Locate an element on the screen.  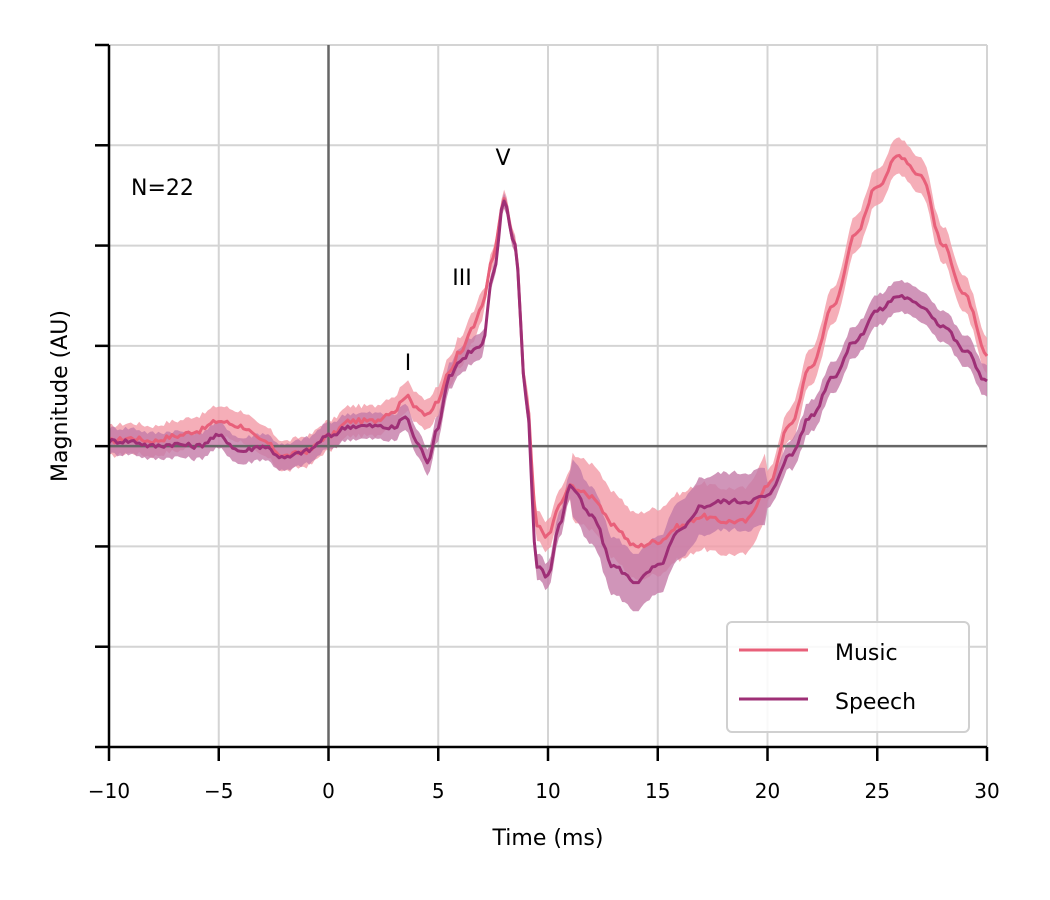
legend: Music Speech is located at coordinates (848, 677).